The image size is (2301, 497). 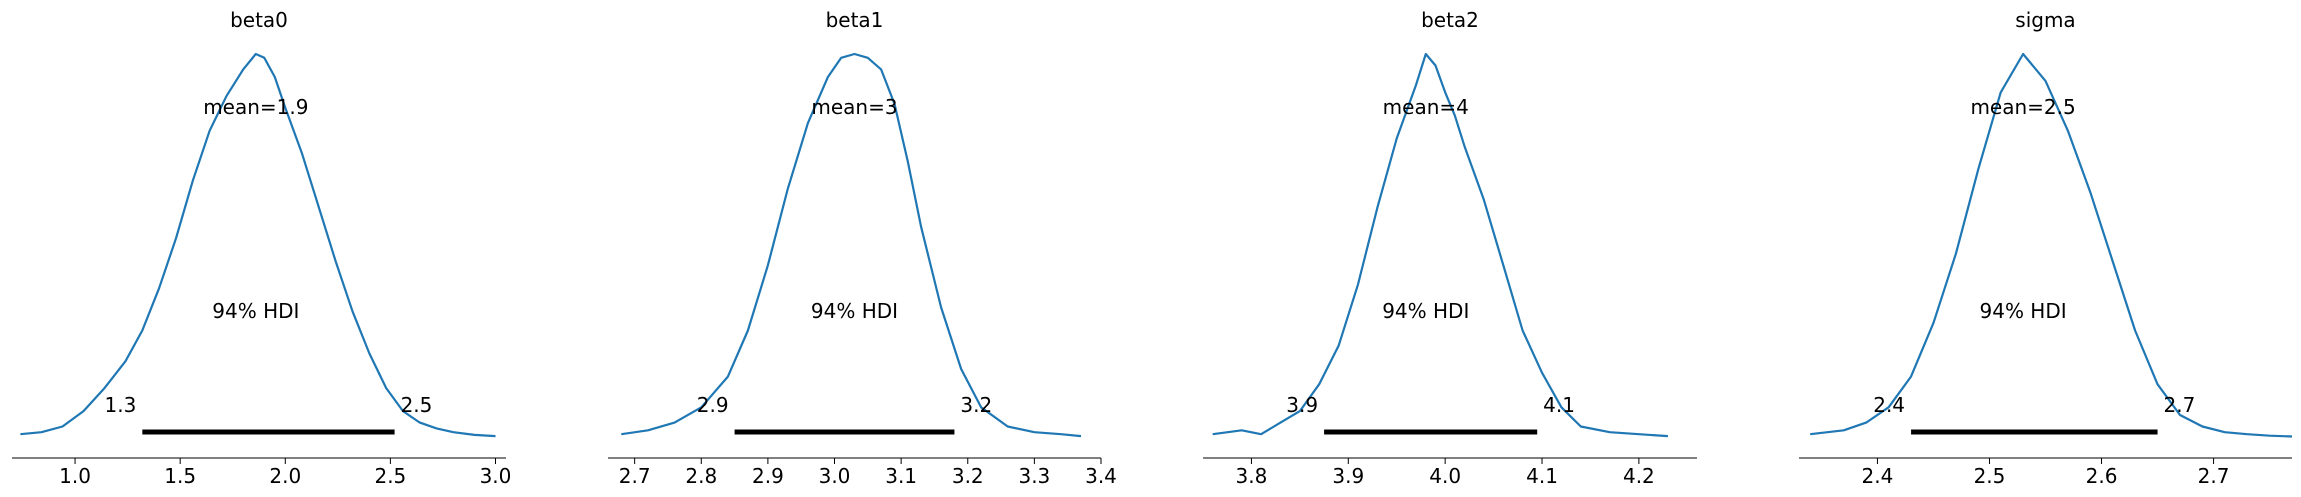 I want to click on x-tick-label: 3.9, so click(x=1348, y=476).